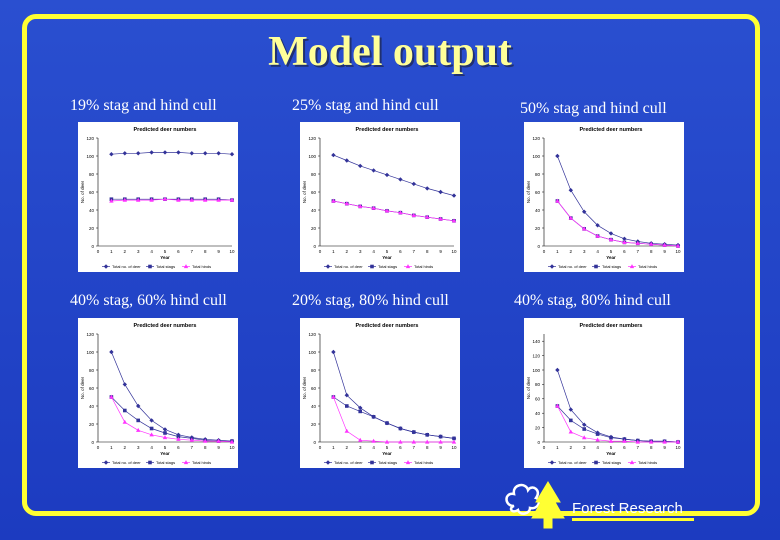 The width and height of the screenshot is (780, 540). What do you see at coordinates (90, 334) in the screenshot?
I see `y-tick-label: 120` at bounding box center [90, 334].